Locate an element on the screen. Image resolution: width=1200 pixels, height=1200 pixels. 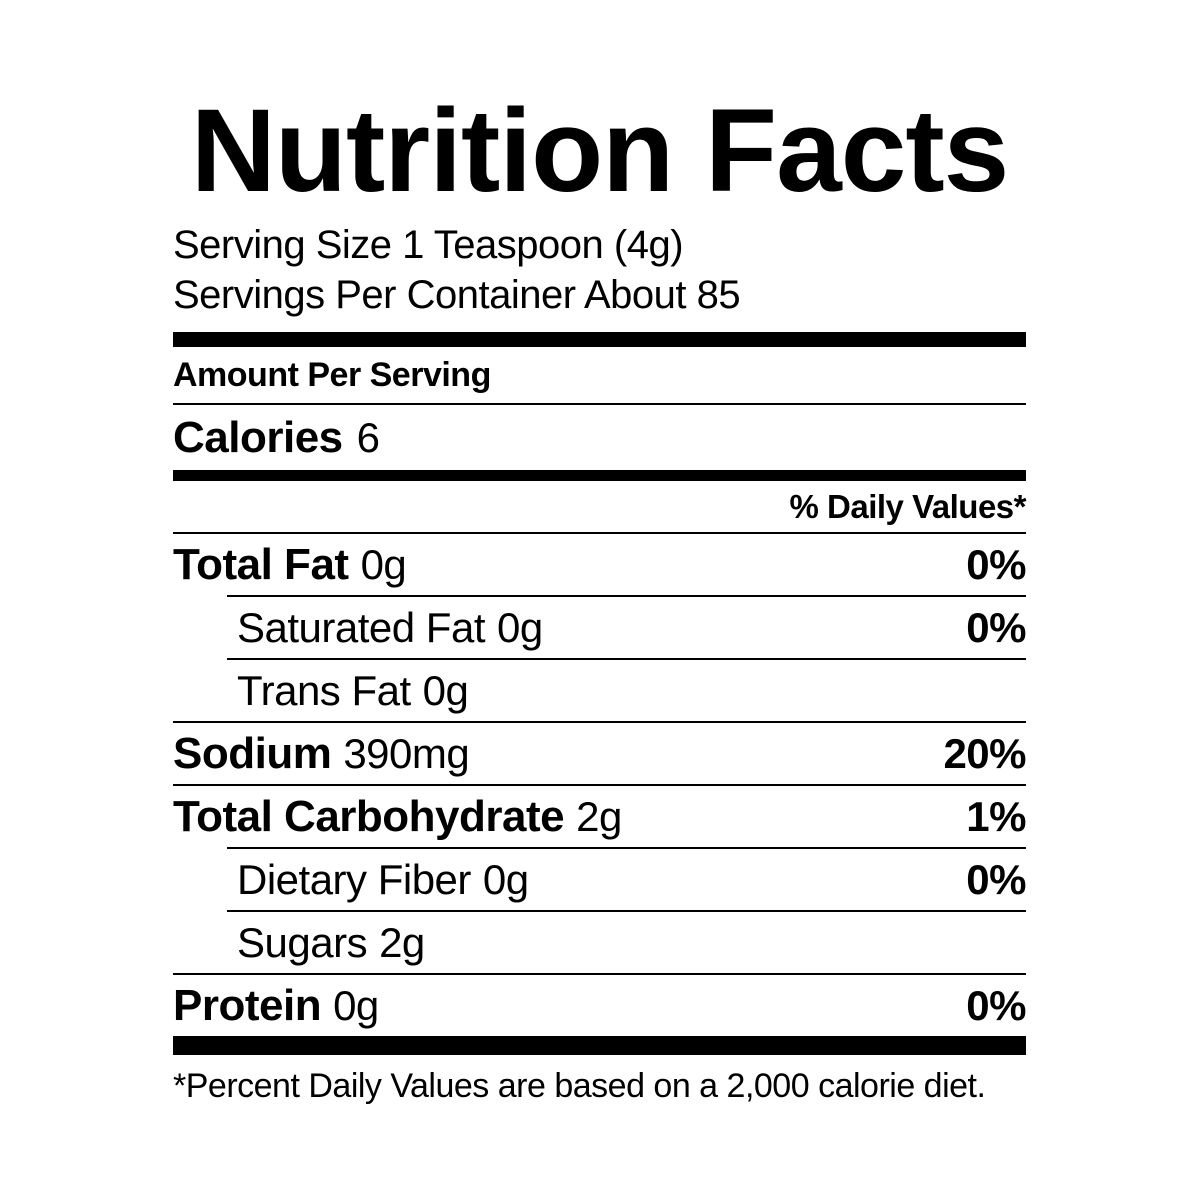
nutrient-row: Total Carbohydrate 2g 1% is located at coordinates (599, 815).